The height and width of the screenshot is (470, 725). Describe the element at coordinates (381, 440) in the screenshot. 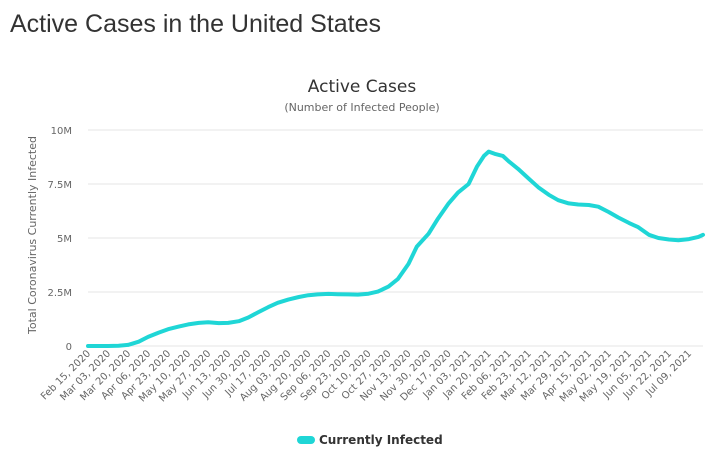

I see `legend-item-currently-infected: Currently Infected` at that location.